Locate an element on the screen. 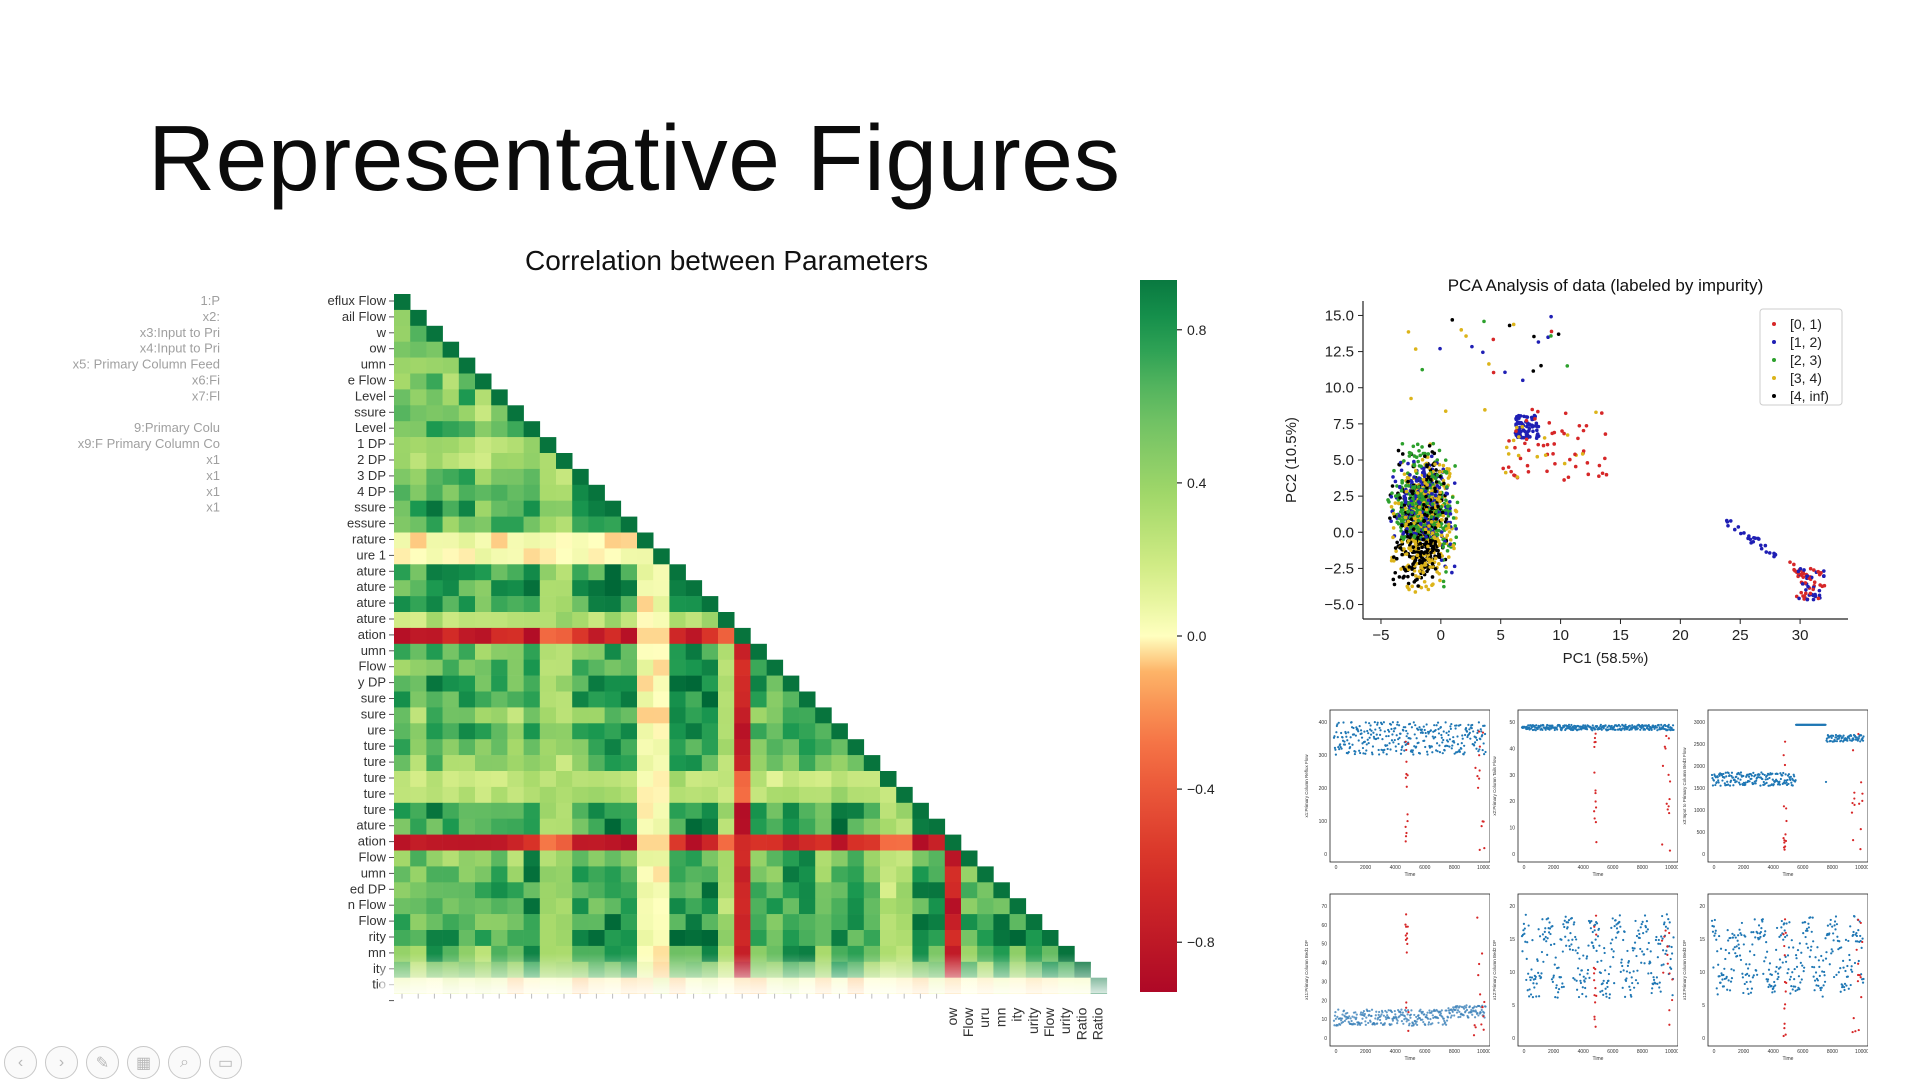  panel-x-label: Time is located at coordinates (1788, 1059).